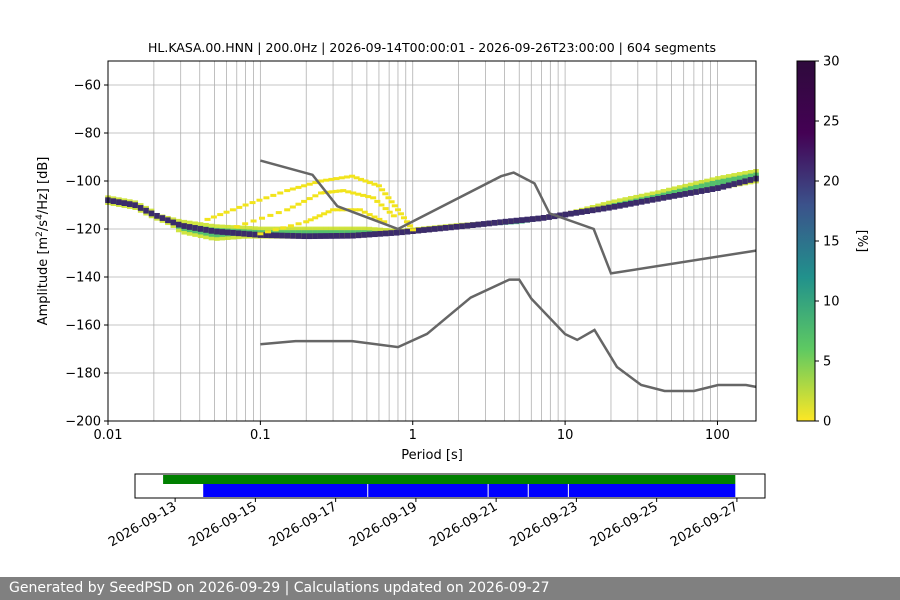  What do you see at coordinates (412, 432) in the screenshot?
I see `x-axis-ticks: 0.01 0.1 1 10 100` at bounding box center [412, 432].